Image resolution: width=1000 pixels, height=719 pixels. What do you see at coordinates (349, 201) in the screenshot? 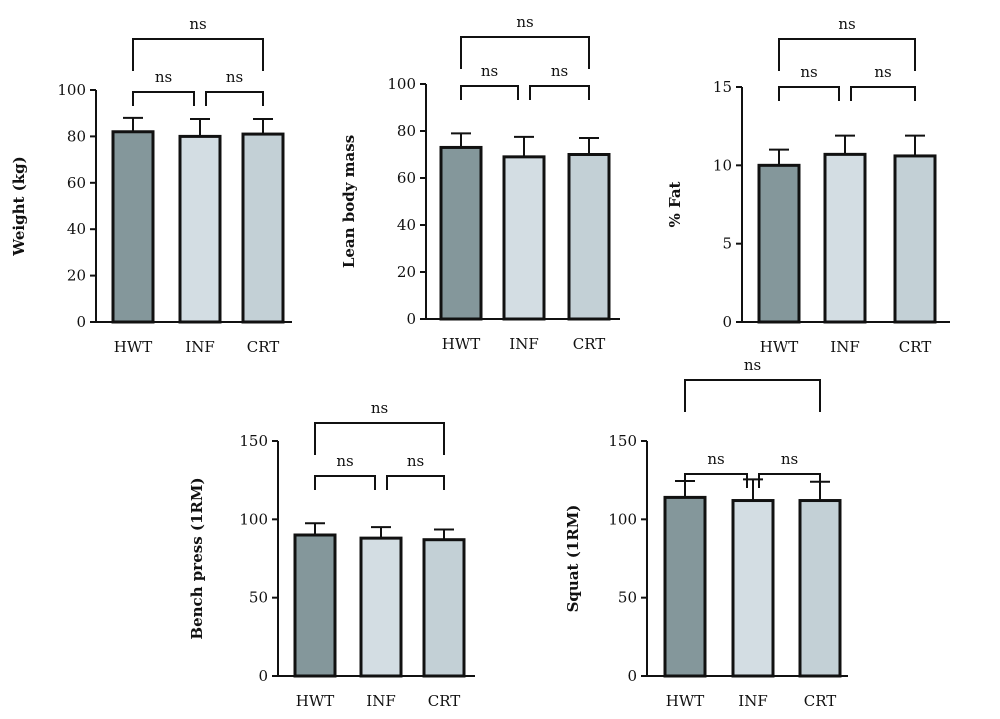
I see `y-axis-label: Lean body mass` at bounding box center [349, 201].